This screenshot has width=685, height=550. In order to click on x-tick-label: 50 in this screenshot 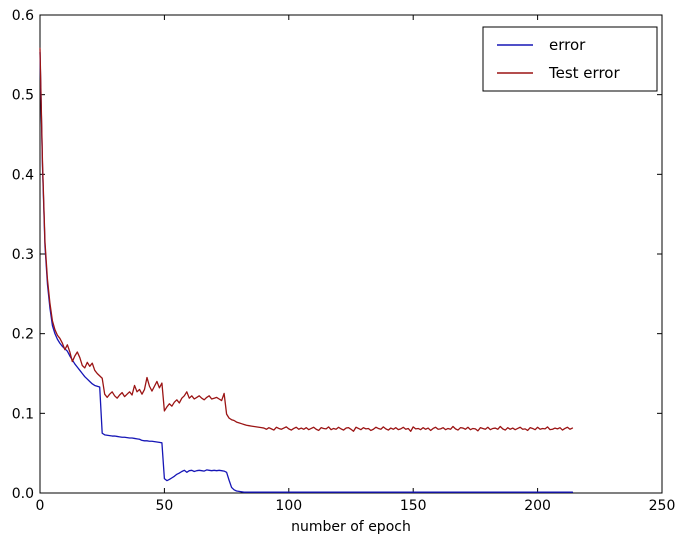, I will do `click(164, 506)`.